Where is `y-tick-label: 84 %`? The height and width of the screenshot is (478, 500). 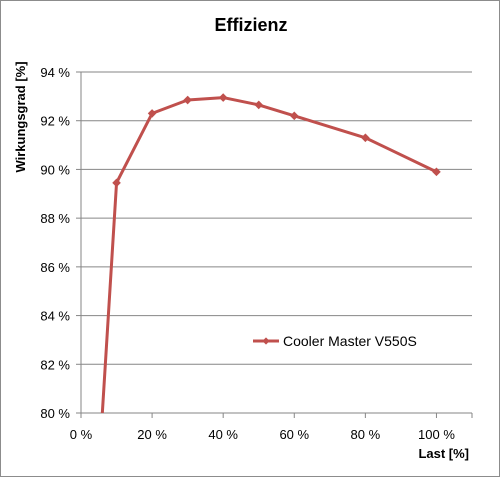
y-tick-label: 84 % is located at coordinates (55, 316).